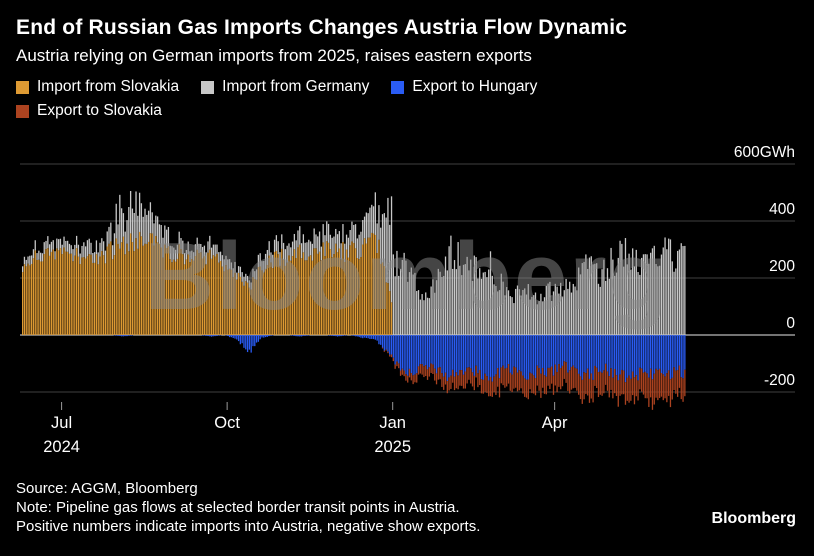  Describe the element at coordinates (475, 86) in the screenshot. I see `legend-label: Export to Hungary` at that location.